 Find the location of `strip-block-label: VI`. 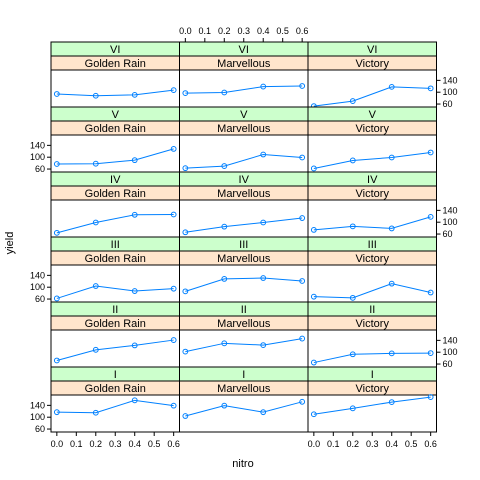

strip-block-label: VI is located at coordinates (115, 50).